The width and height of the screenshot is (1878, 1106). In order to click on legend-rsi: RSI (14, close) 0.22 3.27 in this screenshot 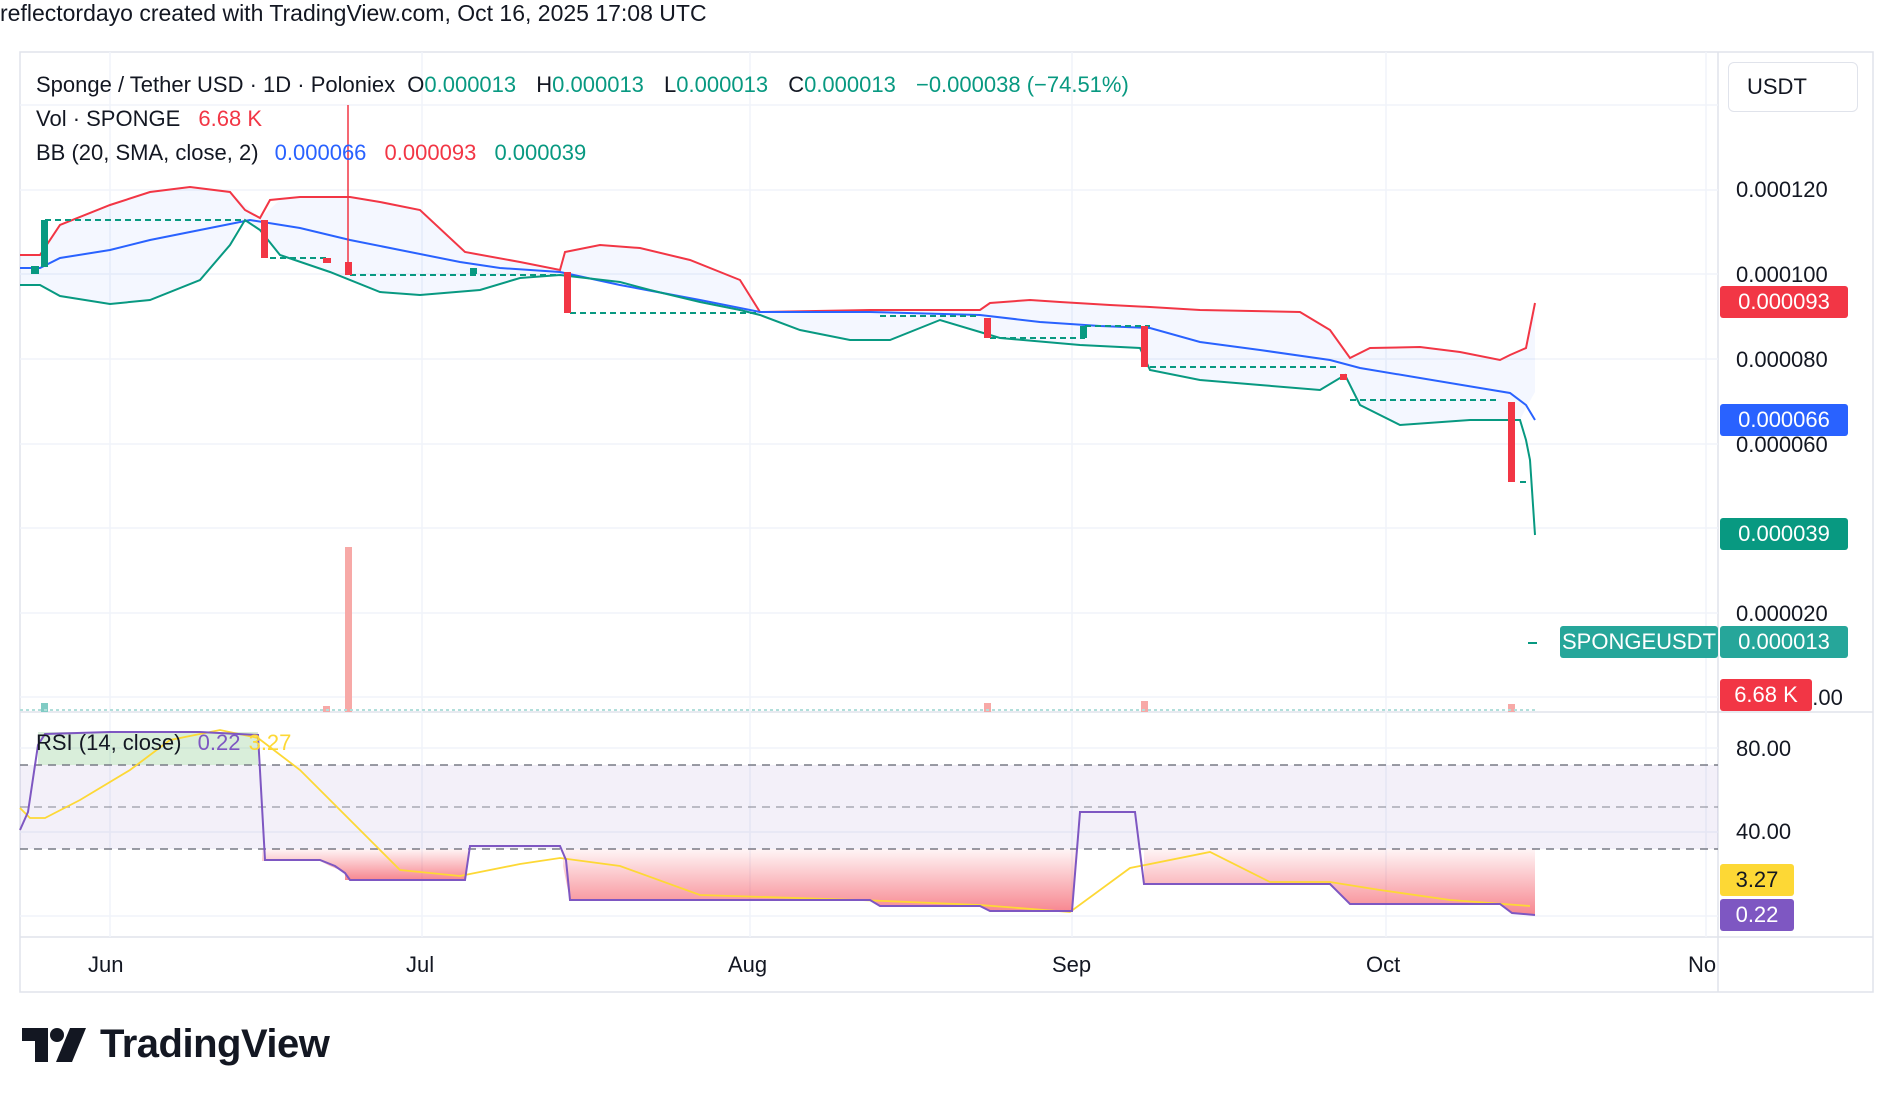, I will do `click(166, 743)`.